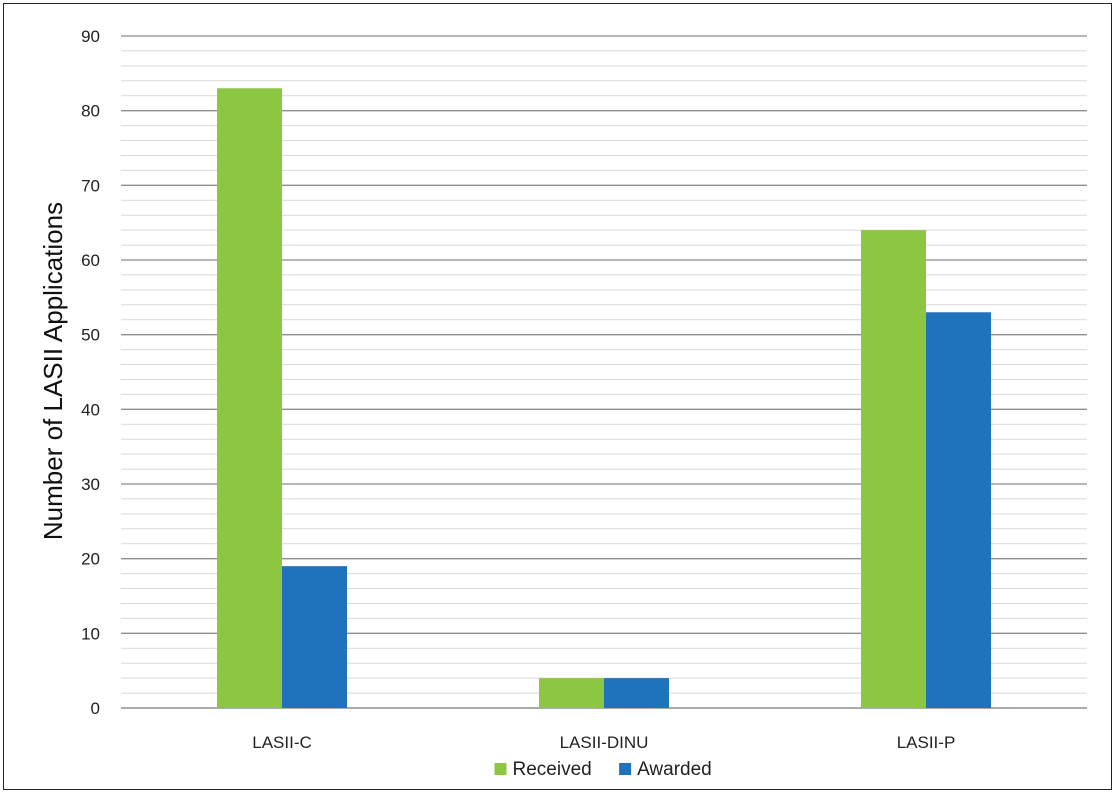 This screenshot has width=1115, height=793. What do you see at coordinates (674, 769) in the screenshot?
I see `legend-label-awarded: Awarded` at bounding box center [674, 769].